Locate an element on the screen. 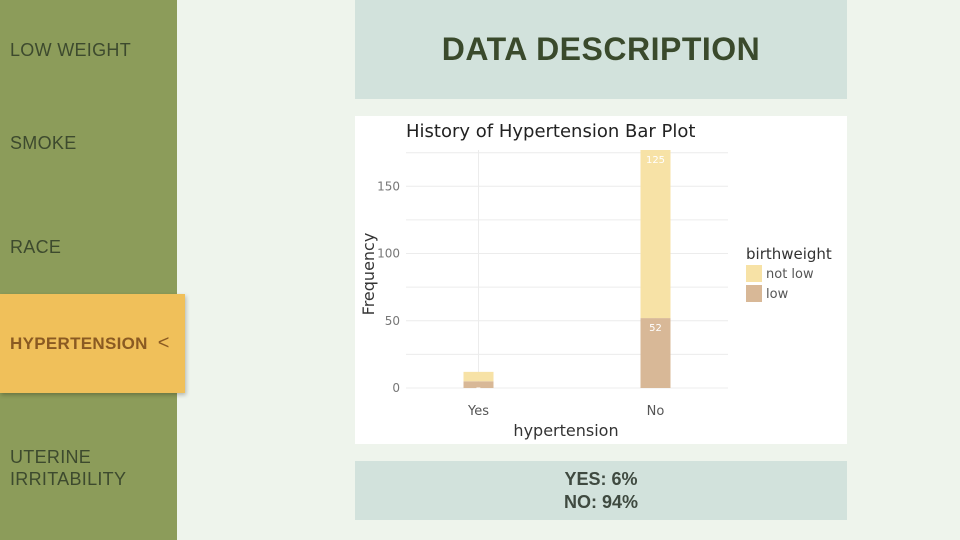 The width and height of the screenshot is (960, 540). x-axis-label: hypertension is located at coordinates (565, 430).